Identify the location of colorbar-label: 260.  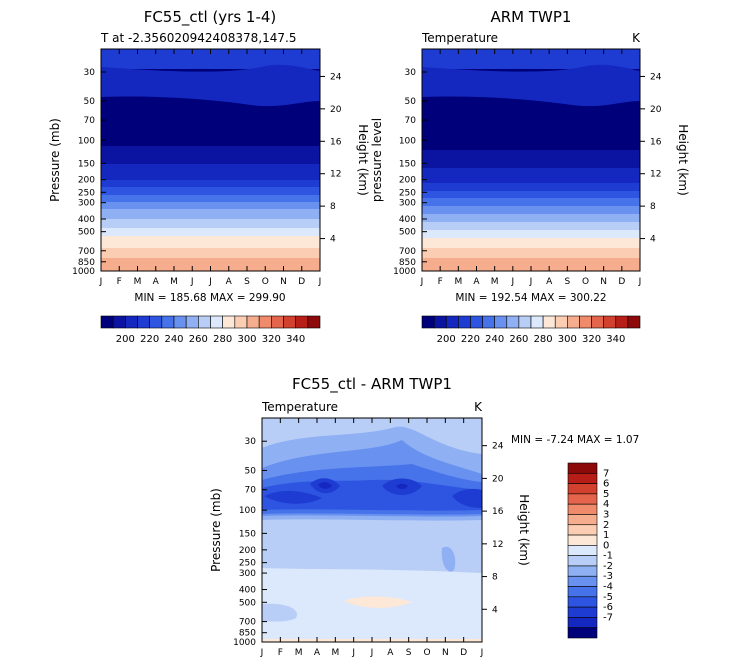
(518, 339).